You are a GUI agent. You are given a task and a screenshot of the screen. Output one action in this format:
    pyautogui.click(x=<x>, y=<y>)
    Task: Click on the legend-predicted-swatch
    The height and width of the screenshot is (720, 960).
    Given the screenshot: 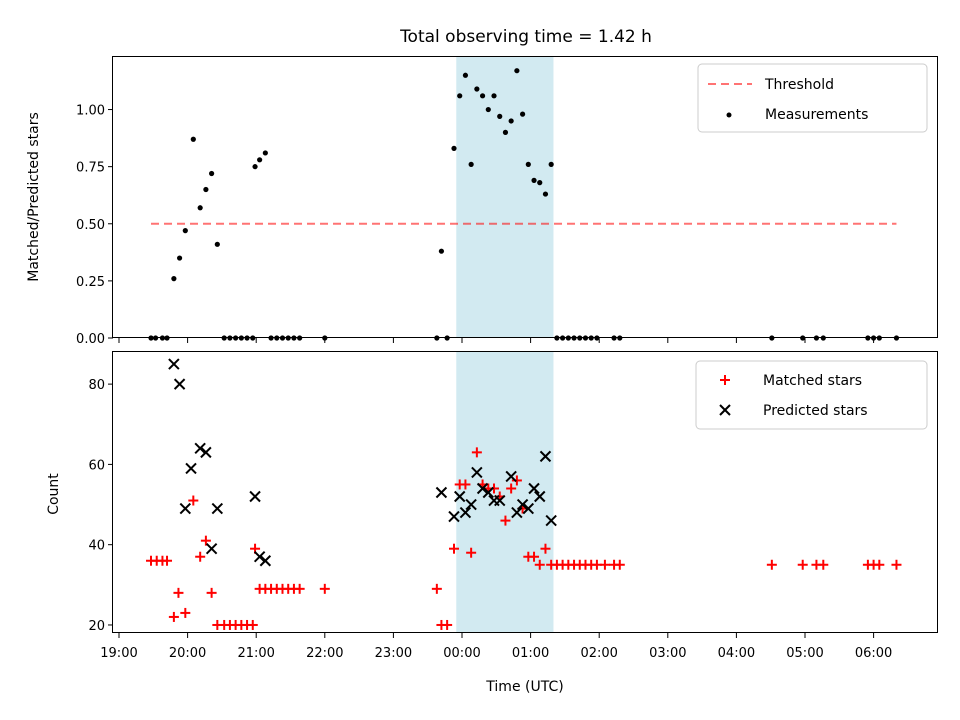 What is the action you would take?
    pyautogui.click(x=725, y=410)
    